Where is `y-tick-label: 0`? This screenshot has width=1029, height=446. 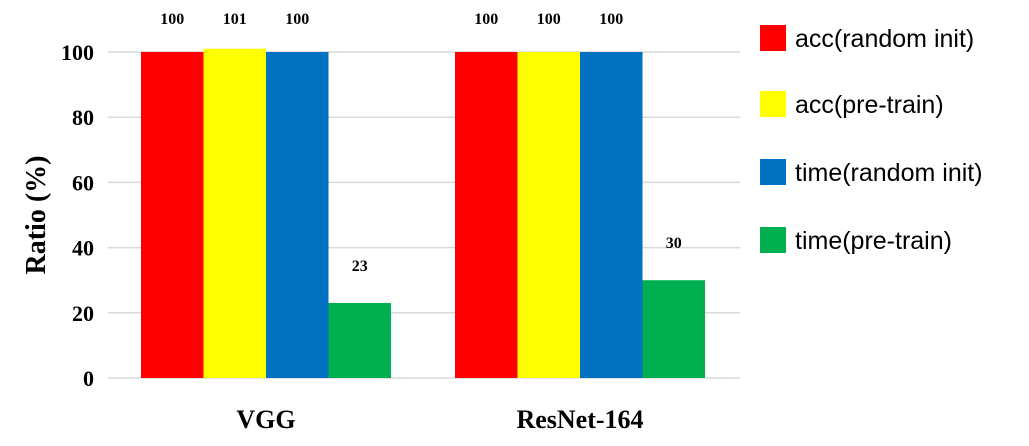
y-tick-label: 0 is located at coordinates (88, 378).